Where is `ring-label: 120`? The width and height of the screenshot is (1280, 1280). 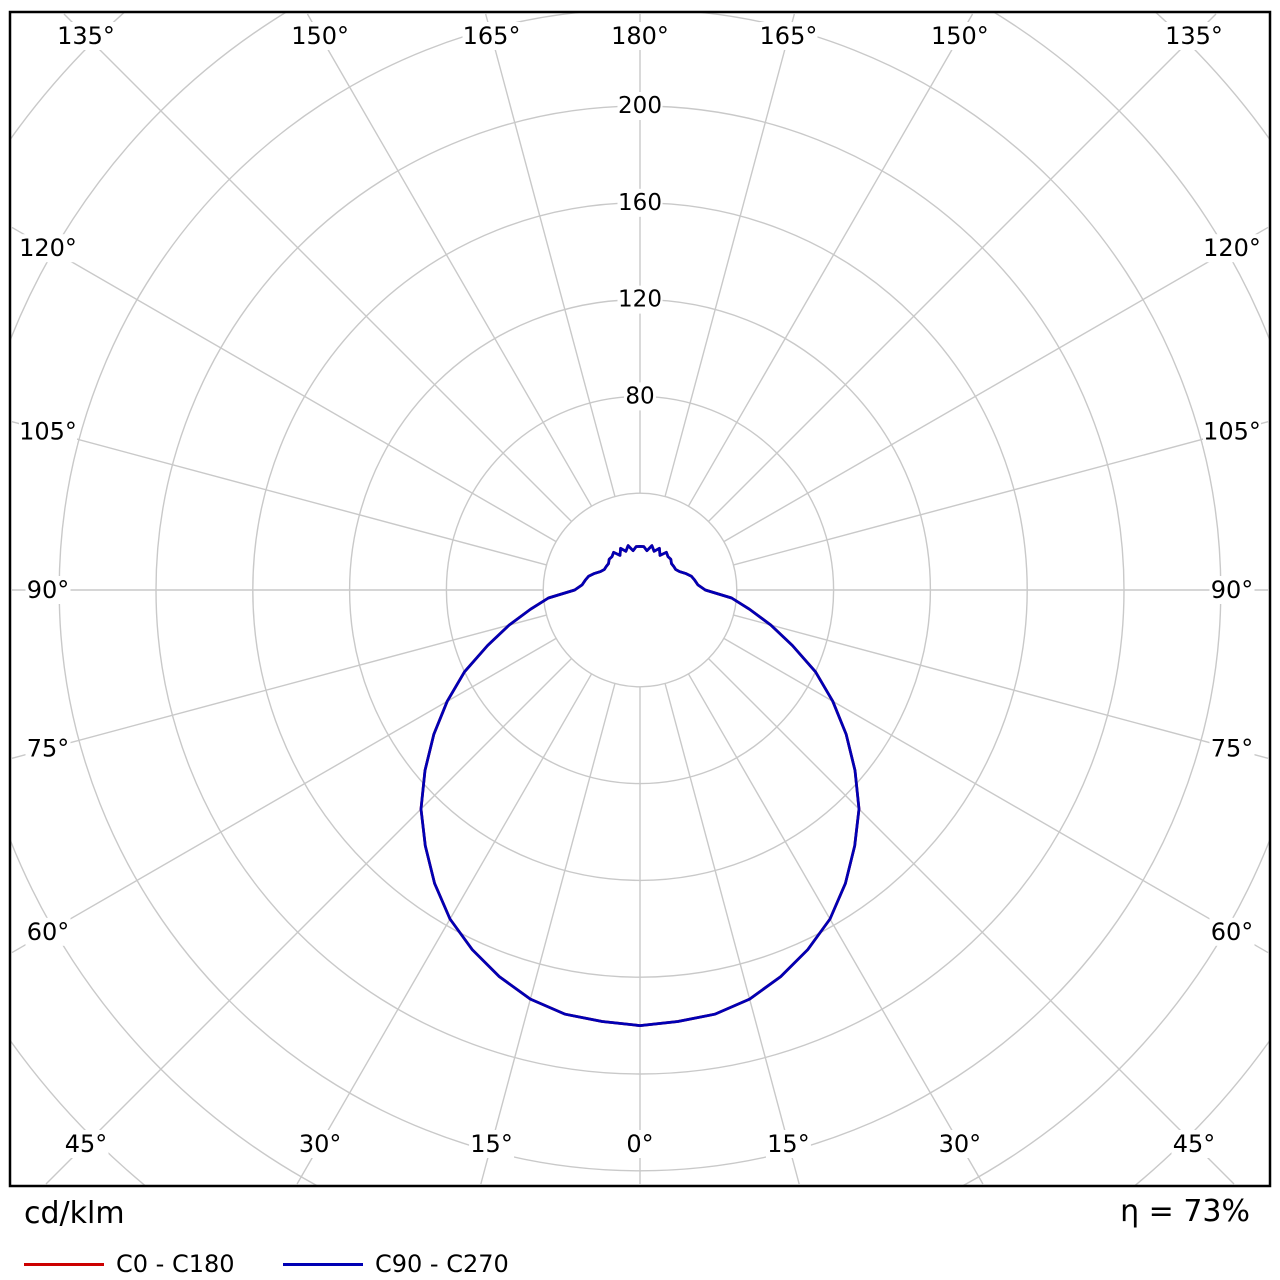 ring-label: 120 is located at coordinates (640, 300).